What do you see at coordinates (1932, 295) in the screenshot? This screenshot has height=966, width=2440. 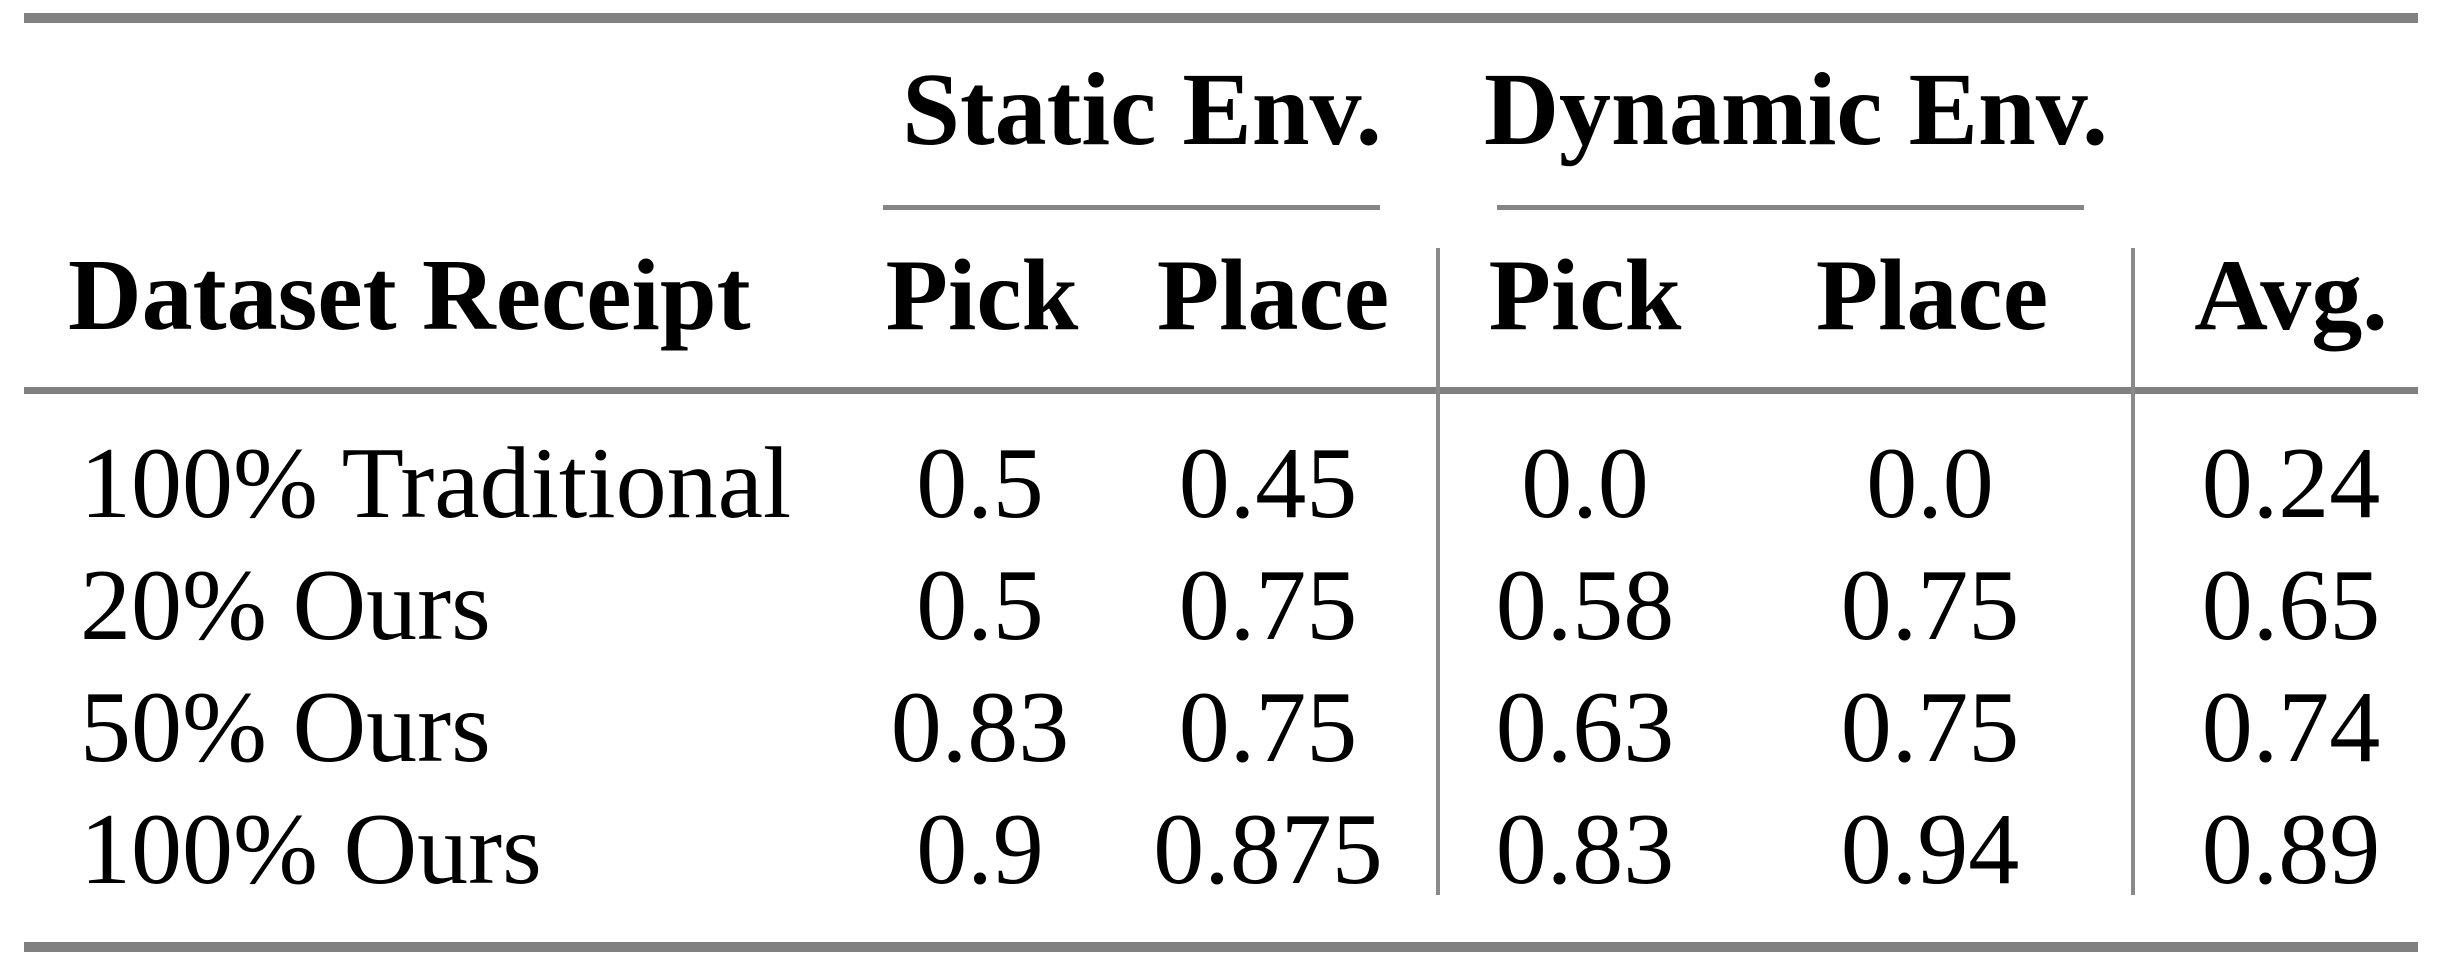 I see `column-header-dynamic-place: Place` at bounding box center [1932, 295].